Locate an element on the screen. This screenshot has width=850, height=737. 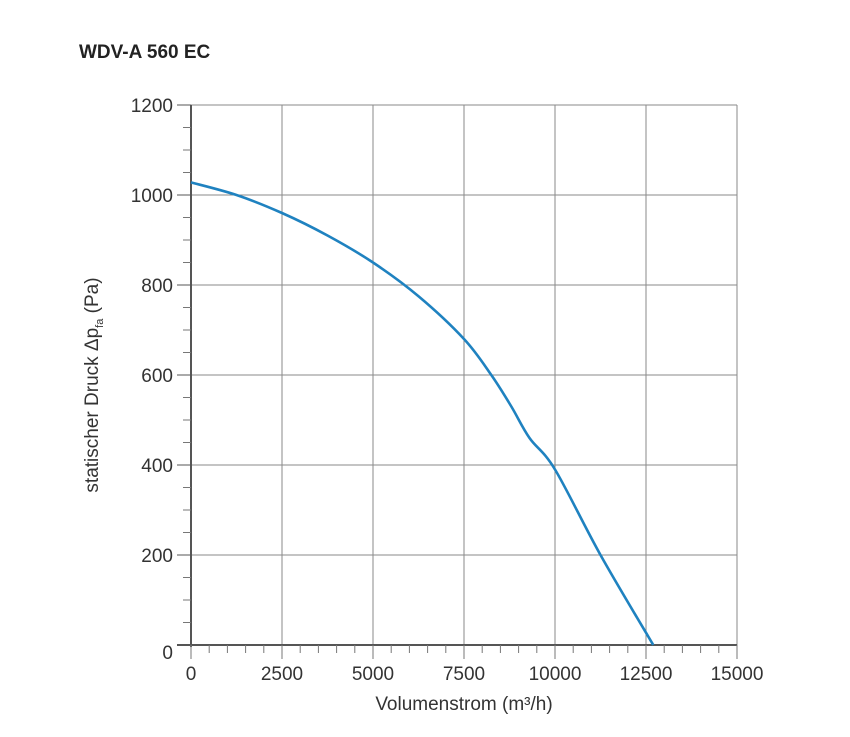
y-tick-label: 1200 is located at coordinates (152, 106).